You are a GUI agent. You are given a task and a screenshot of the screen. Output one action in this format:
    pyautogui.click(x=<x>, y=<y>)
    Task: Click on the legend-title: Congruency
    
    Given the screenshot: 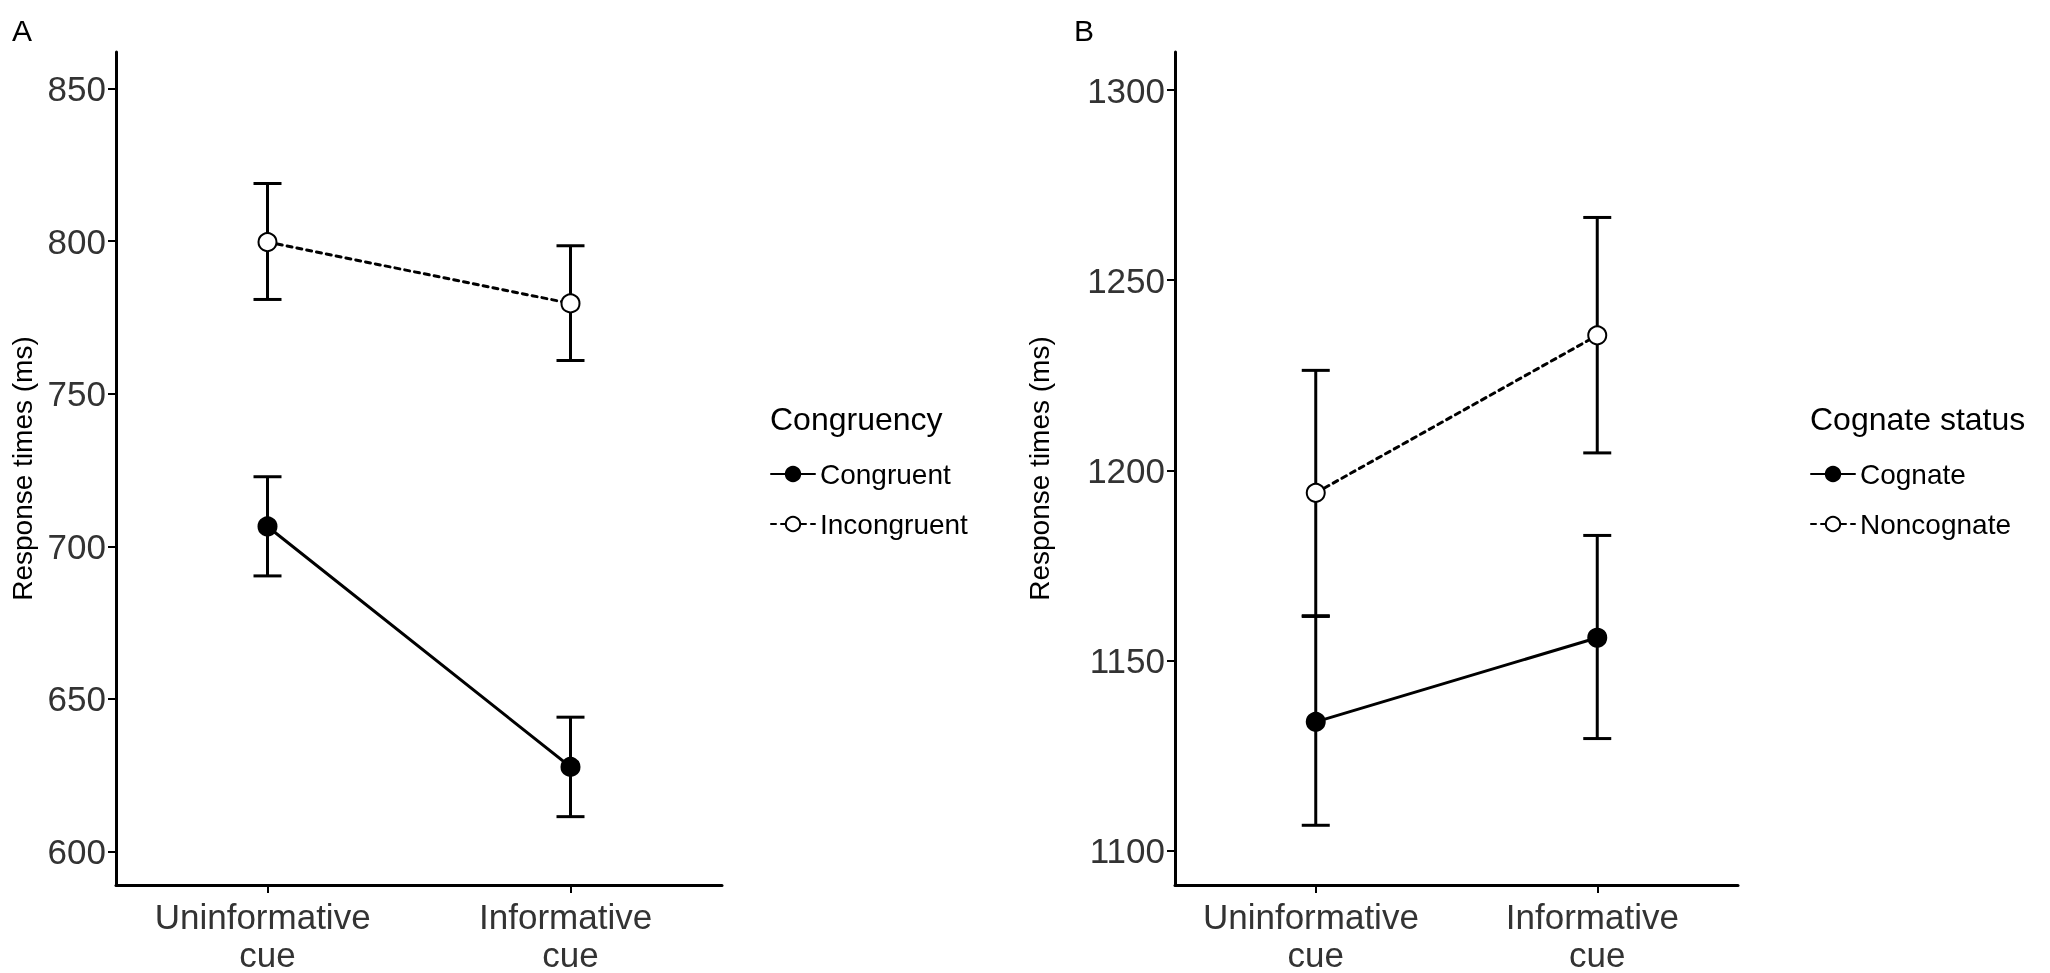 What is the action you would take?
    pyautogui.click(x=856, y=419)
    